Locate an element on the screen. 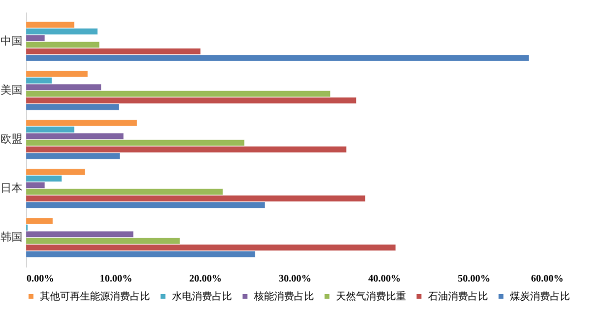 The width and height of the screenshot is (597, 329). legend-label: 其他可再生能源消费占比 is located at coordinates (95, 296).